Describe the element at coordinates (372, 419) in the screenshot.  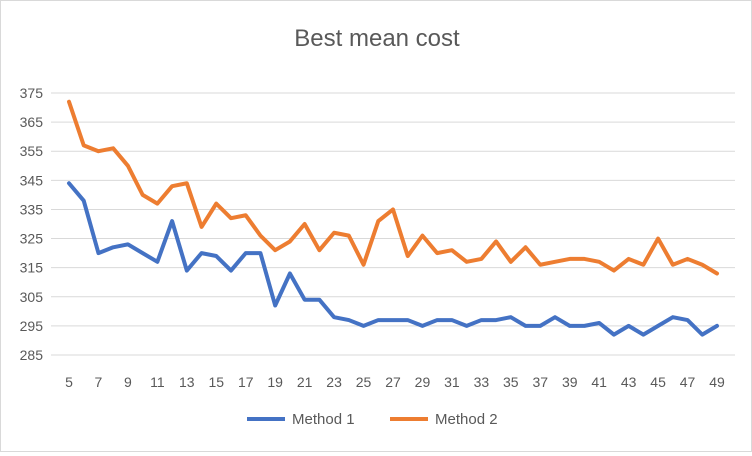
I see `legend: Method 1 Method 2` at that location.